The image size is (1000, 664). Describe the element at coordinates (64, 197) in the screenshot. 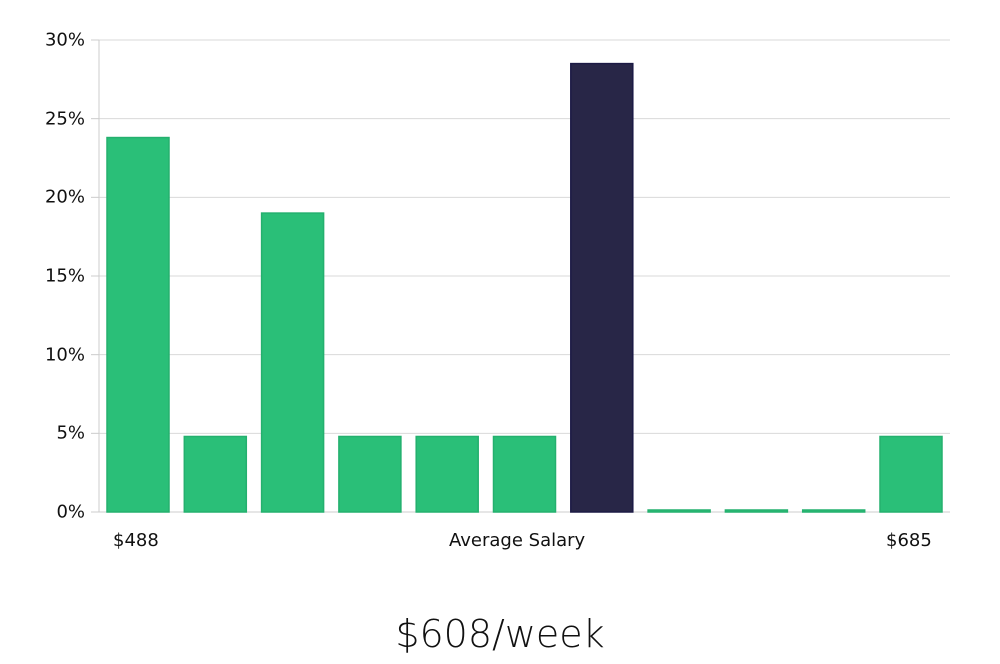

I see `y-tick-label: 20%` at that location.